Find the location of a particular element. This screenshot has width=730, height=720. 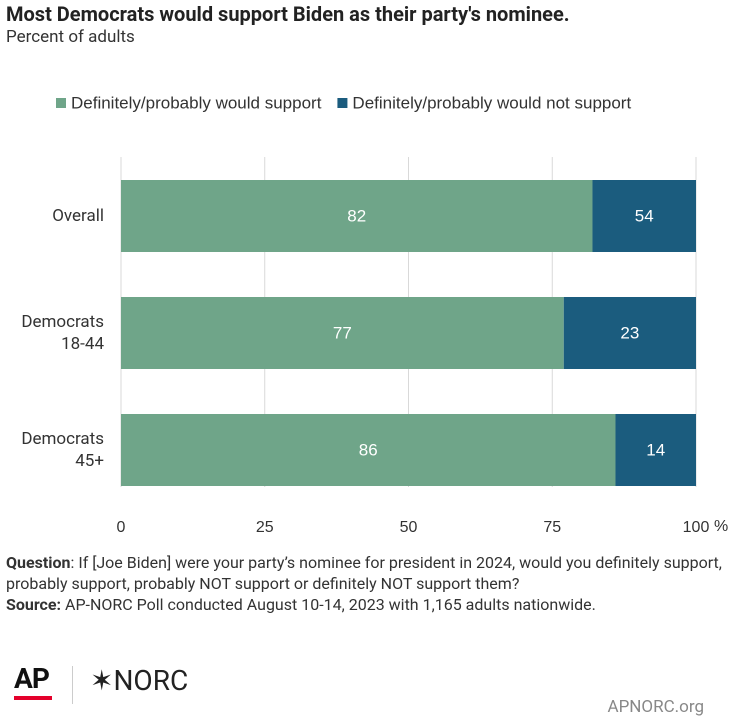

value-label: 54 is located at coordinates (644, 215).